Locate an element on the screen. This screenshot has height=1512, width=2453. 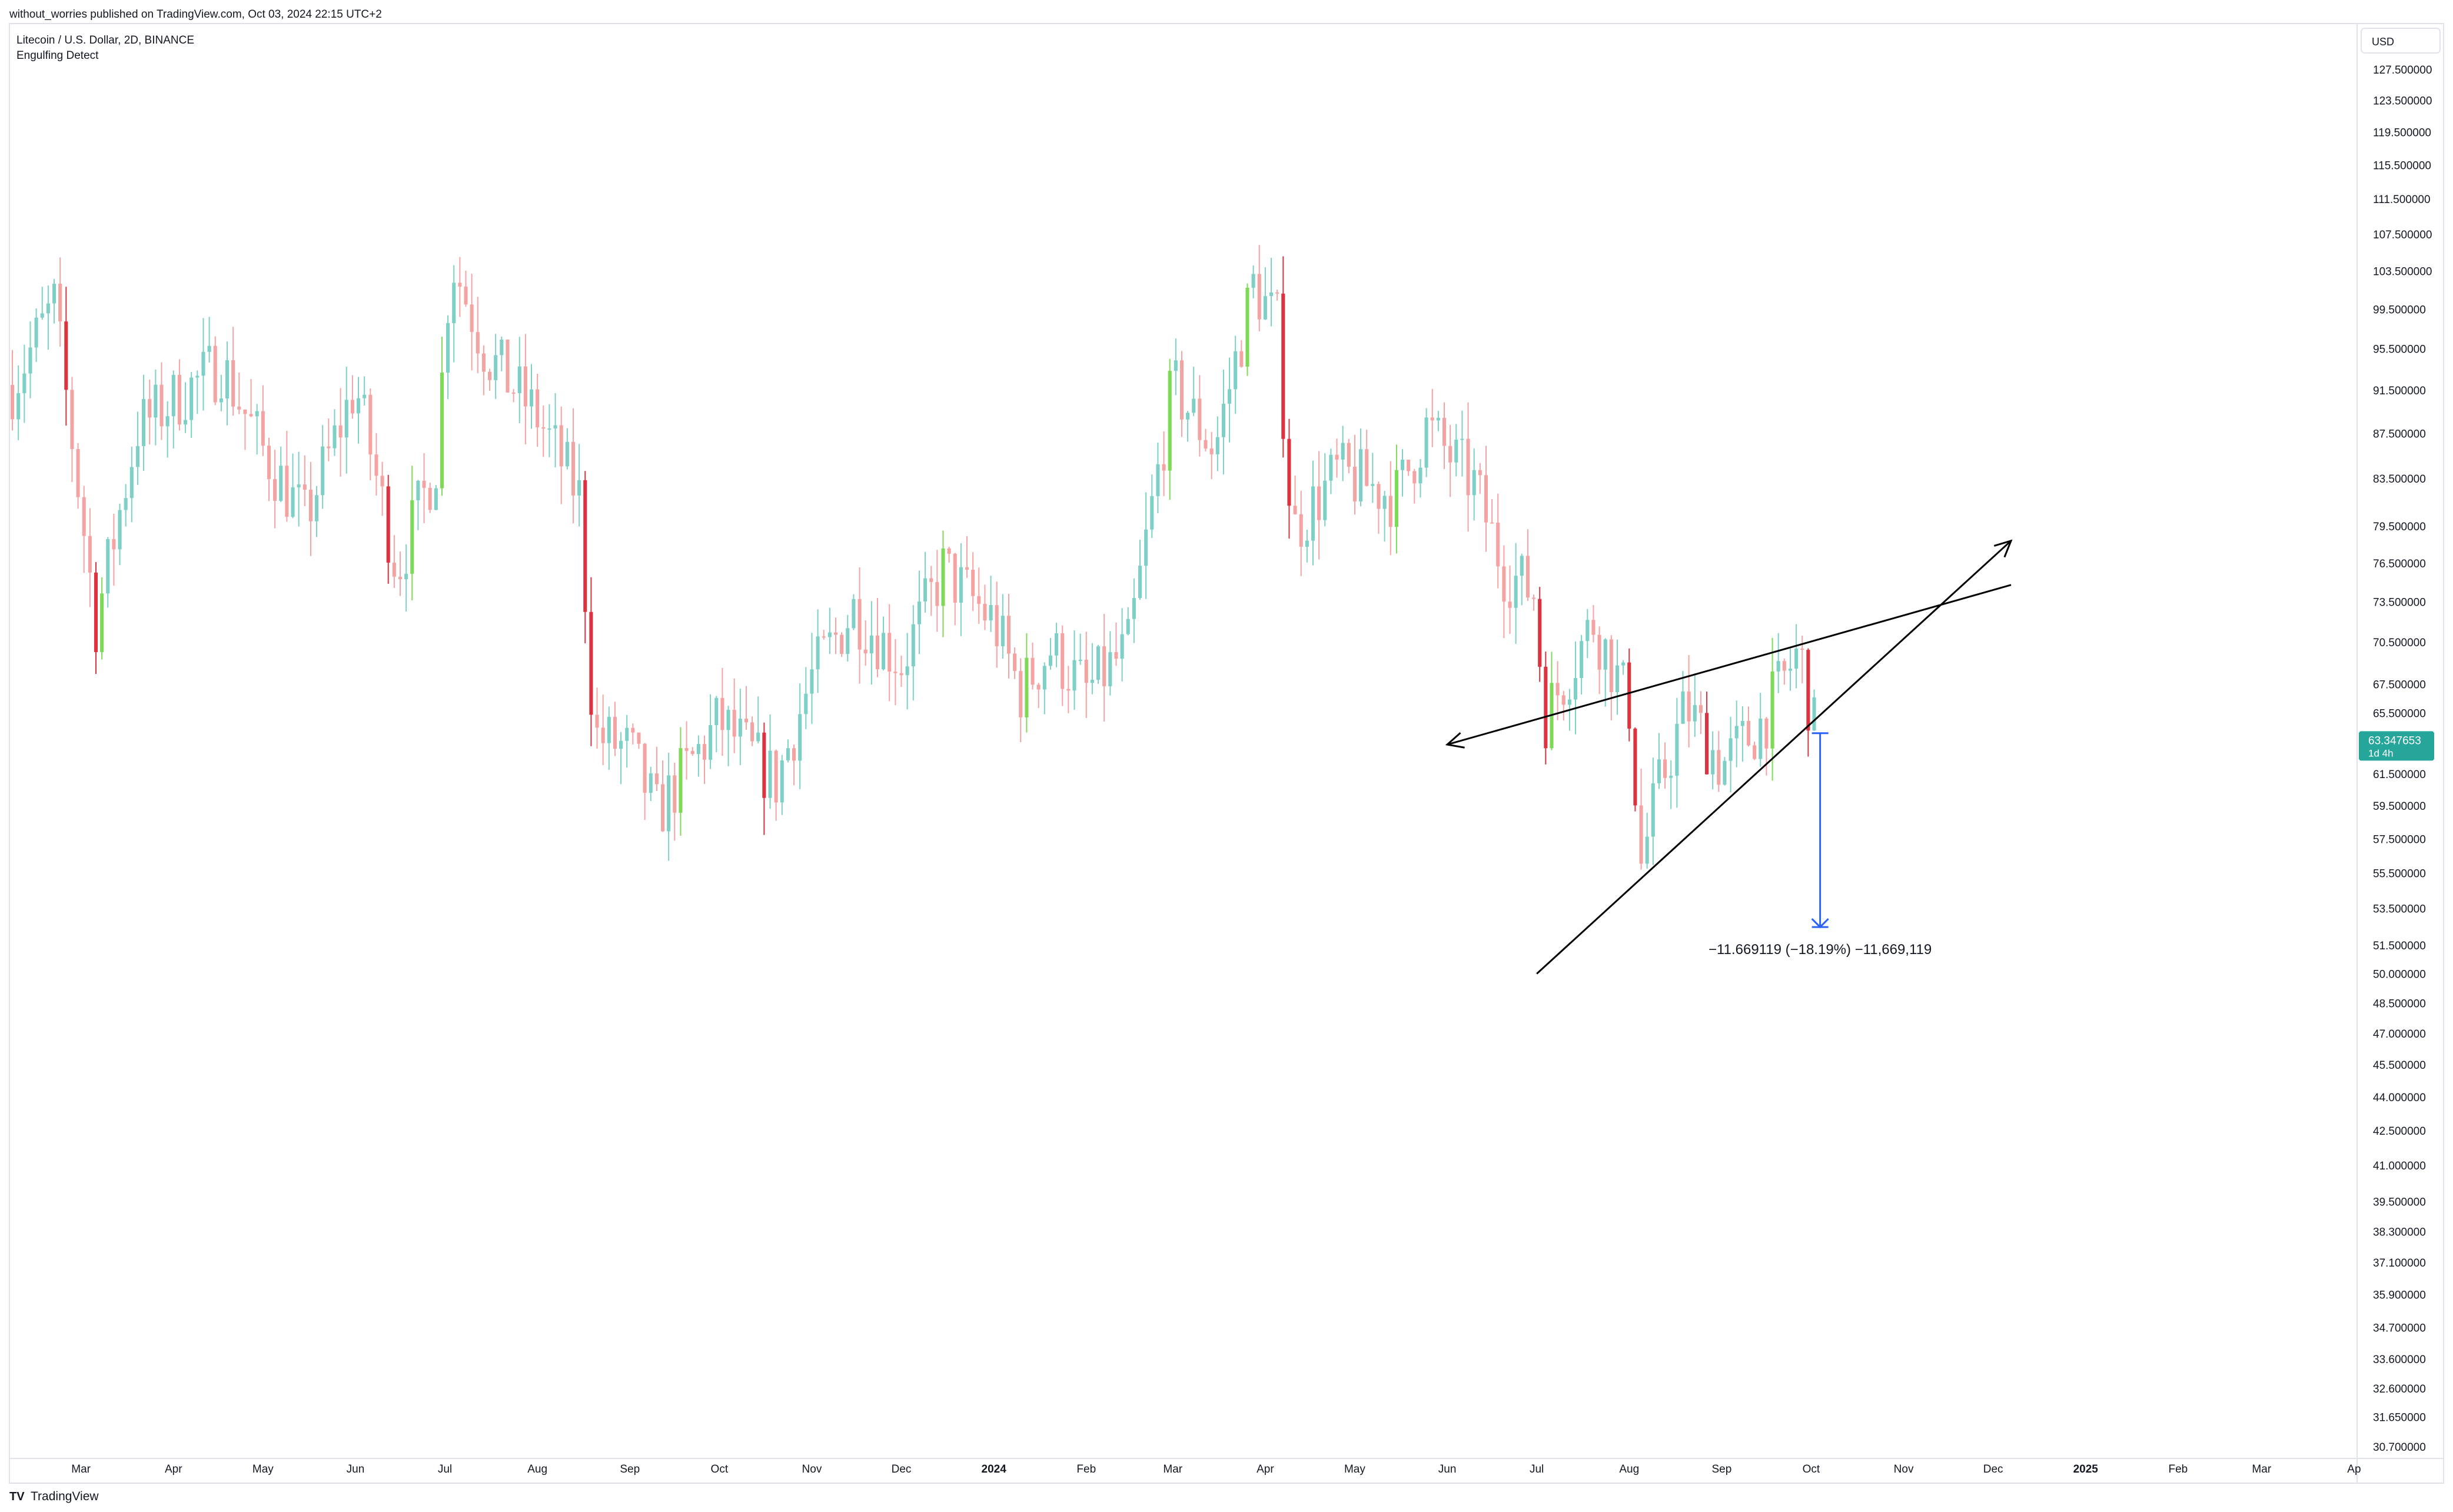
drawings-layer: −11.669119 (−18.19%) −11,669,119 is located at coordinates (1729, 757).